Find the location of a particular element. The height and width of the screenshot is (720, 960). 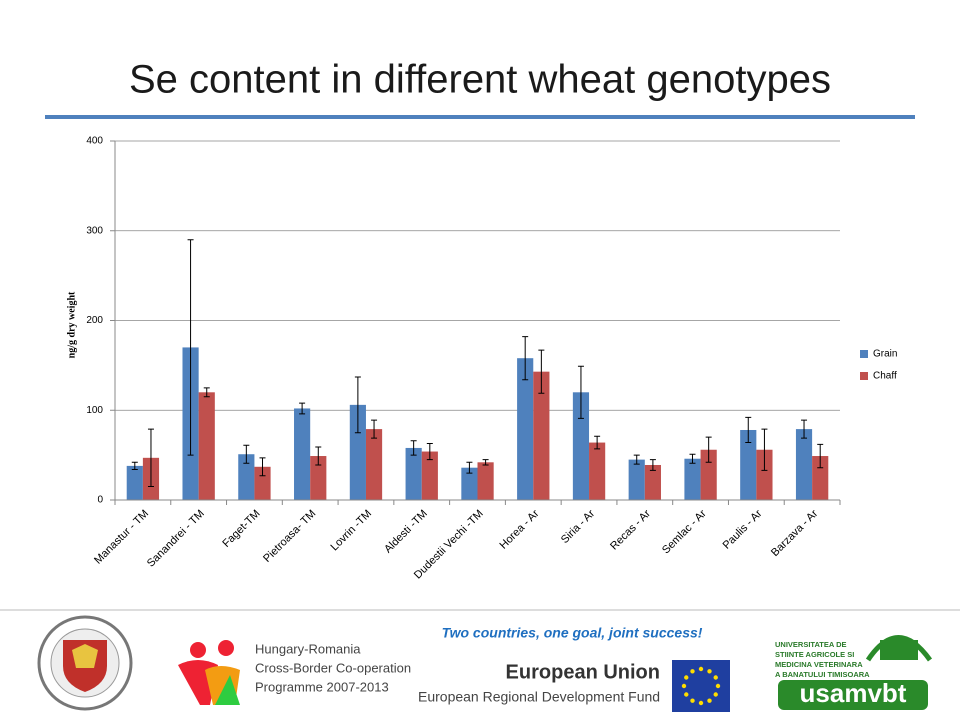

x-tick-label: Paulis - Ar is located at coordinates (743, 529).